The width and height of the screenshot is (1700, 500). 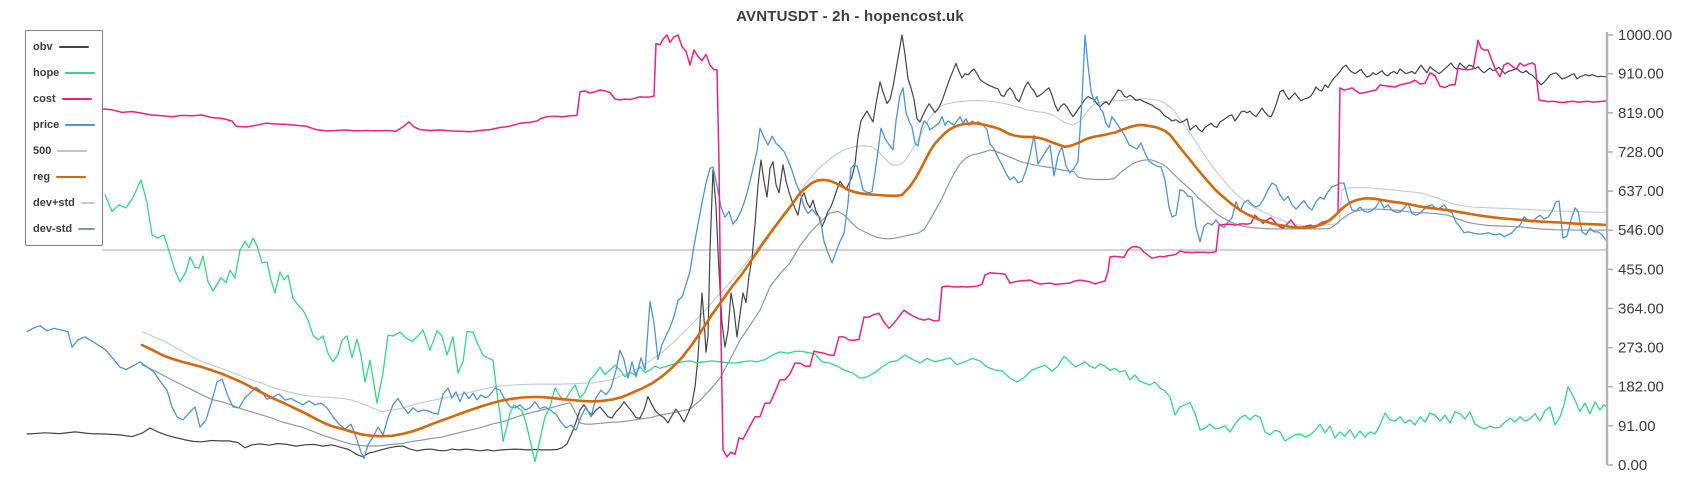 What do you see at coordinates (1641, 308) in the screenshot?
I see `y-axis-tick-label: 364.00` at bounding box center [1641, 308].